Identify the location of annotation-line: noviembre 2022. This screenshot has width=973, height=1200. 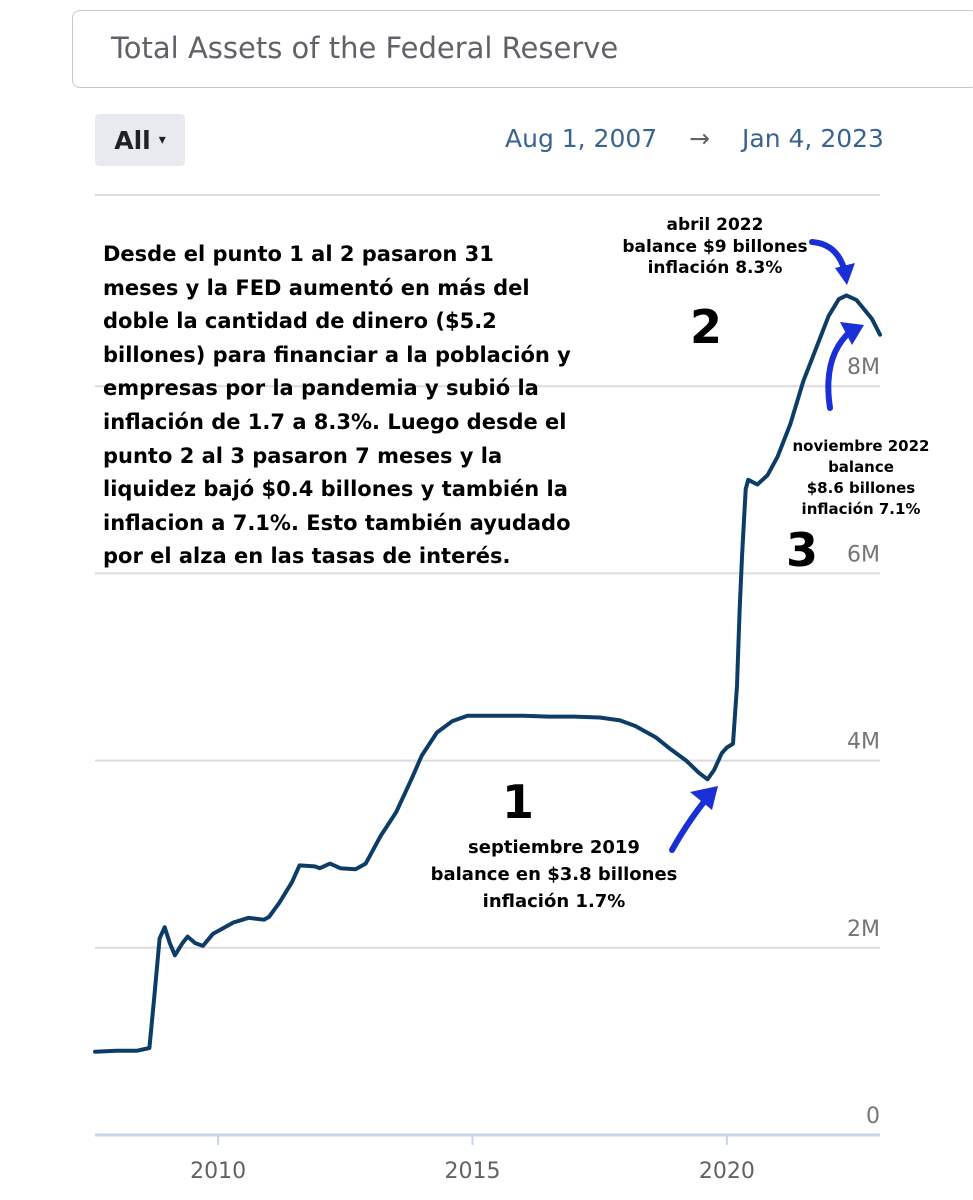
(861, 446).